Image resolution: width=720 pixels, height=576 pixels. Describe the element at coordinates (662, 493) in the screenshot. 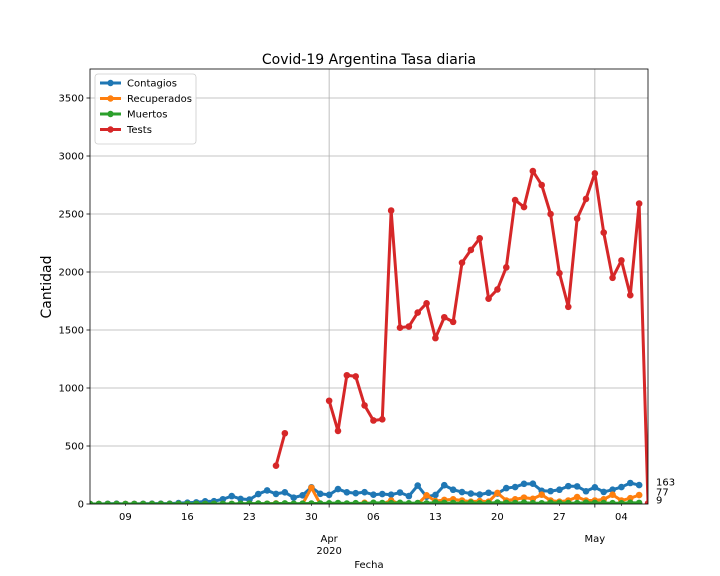

I see `end-value-label: 77` at that location.